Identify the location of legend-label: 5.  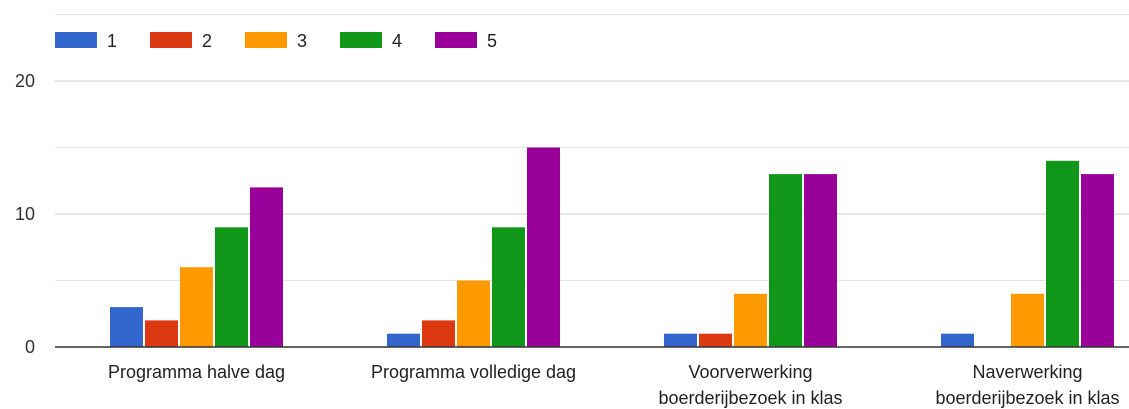
(492, 41).